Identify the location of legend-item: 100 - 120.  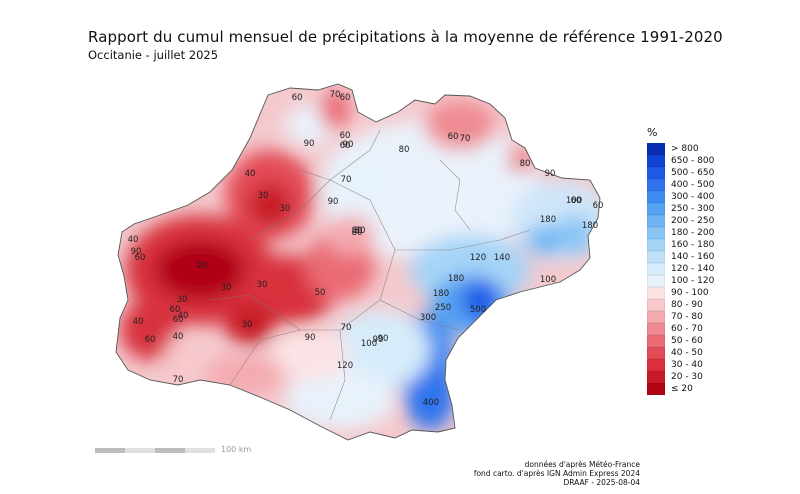
(680, 281).